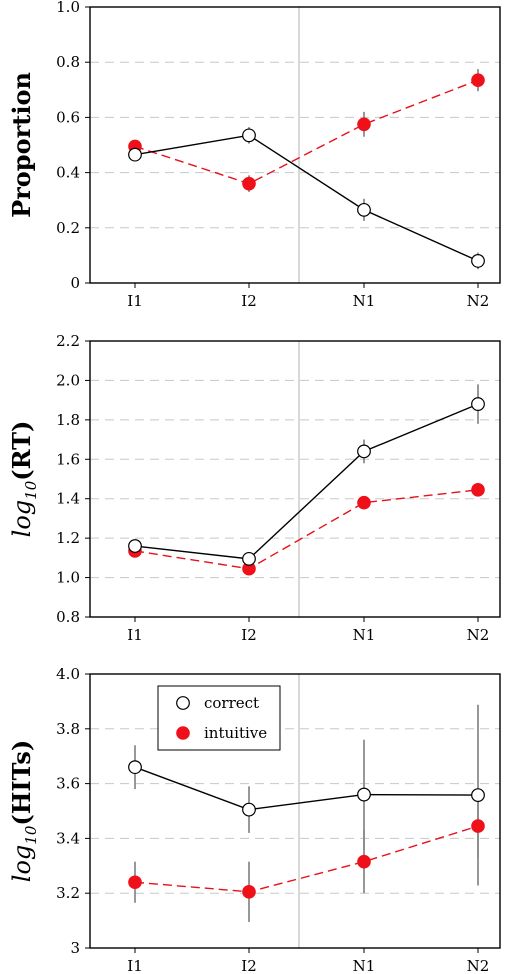 The height and width of the screenshot is (974, 510). I want to click on legend-label-intuitive: intuitive, so click(235, 733).